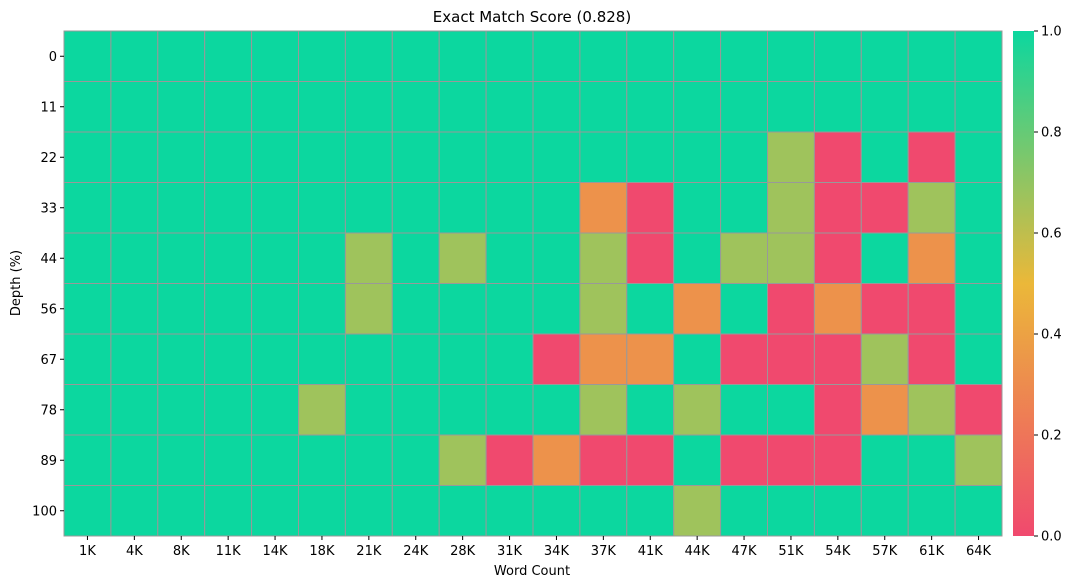 The height and width of the screenshot is (588, 1080). What do you see at coordinates (1051, 436) in the screenshot?
I see `colorbar-tick-label: 0.2` at bounding box center [1051, 436].